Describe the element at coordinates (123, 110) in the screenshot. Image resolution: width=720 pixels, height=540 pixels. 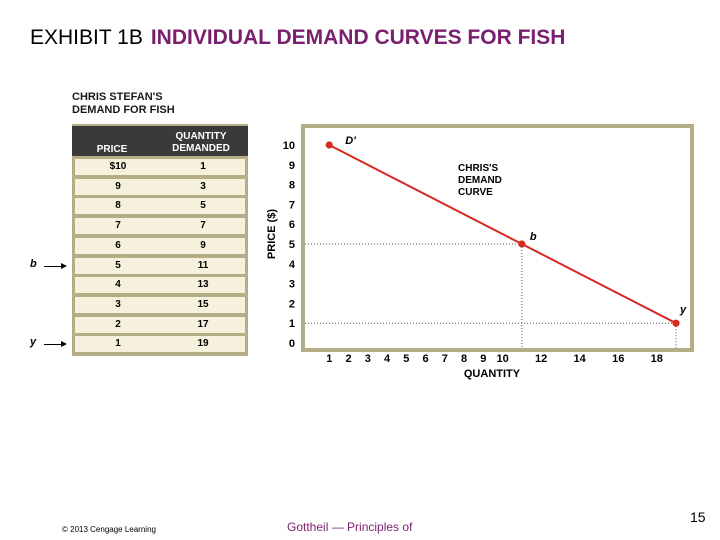
I see `table-title-line2: DEMAND FOR FISH` at that location.